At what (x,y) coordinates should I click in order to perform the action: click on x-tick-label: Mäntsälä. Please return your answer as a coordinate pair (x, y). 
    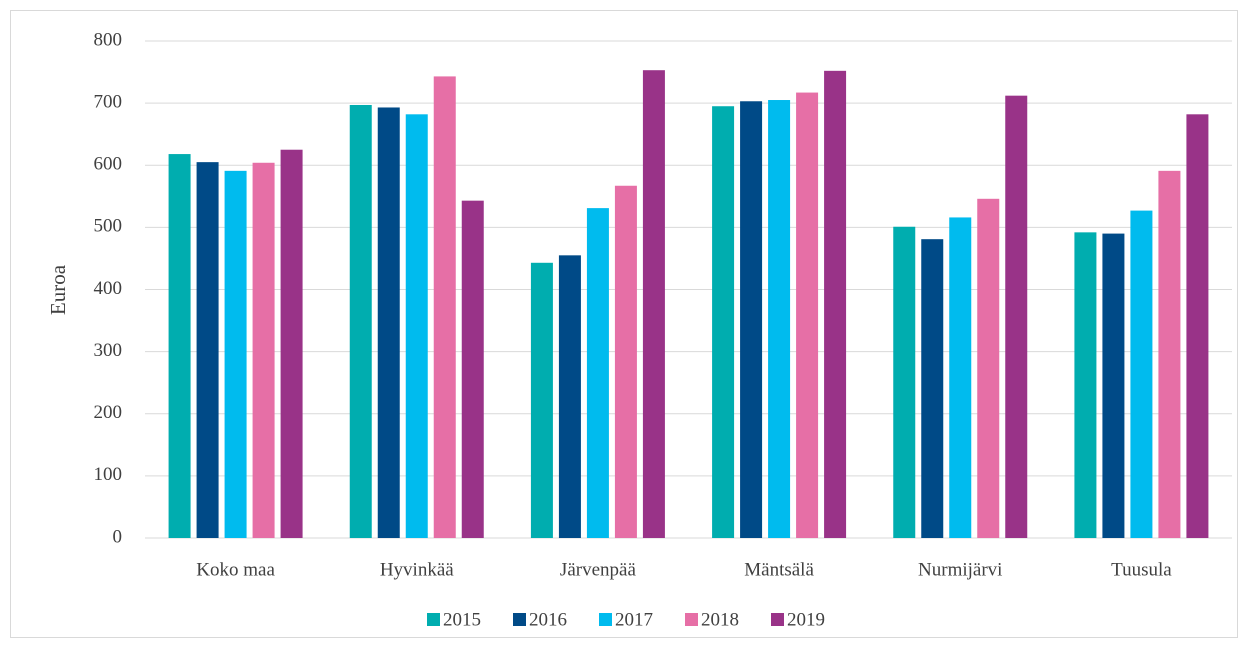
    Looking at the image, I should click on (779, 569).